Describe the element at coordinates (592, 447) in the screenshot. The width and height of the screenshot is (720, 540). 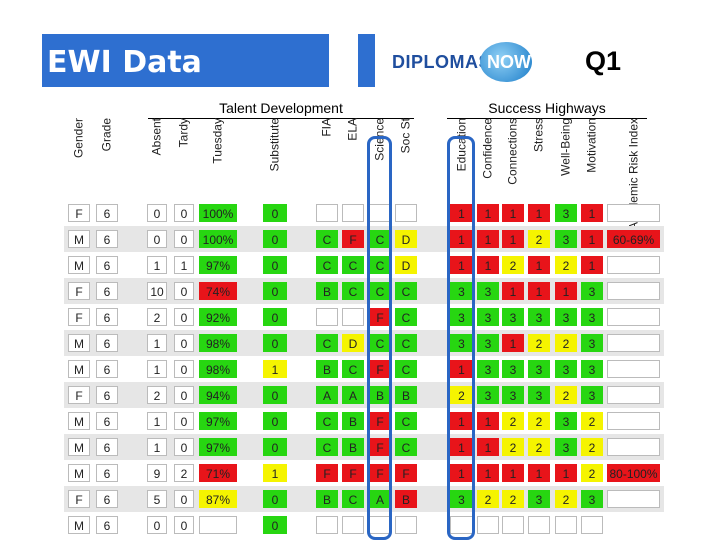
I see `cell-motivation: 2` at that location.